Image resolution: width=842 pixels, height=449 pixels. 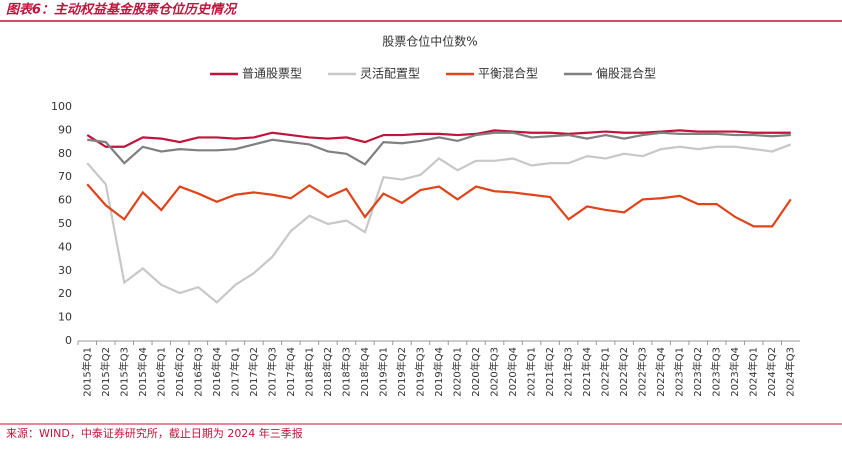 What do you see at coordinates (65, 153) in the screenshot?
I see `y-tick-label: 80` at bounding box center [65, 153].